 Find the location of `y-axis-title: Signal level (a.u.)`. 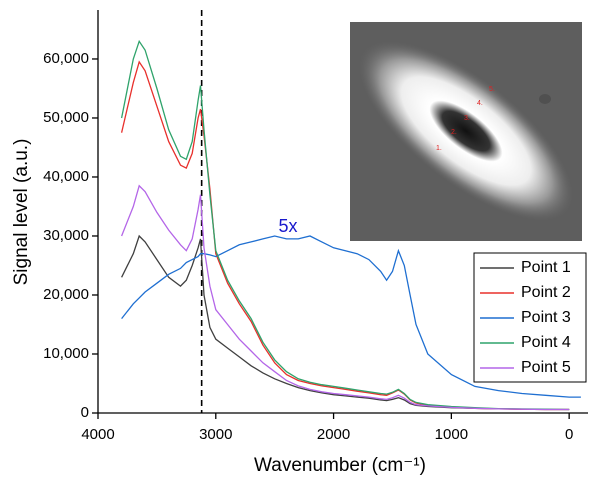

y-axis-title: Signal level (a.u.) is located at coordinates (21, 212).